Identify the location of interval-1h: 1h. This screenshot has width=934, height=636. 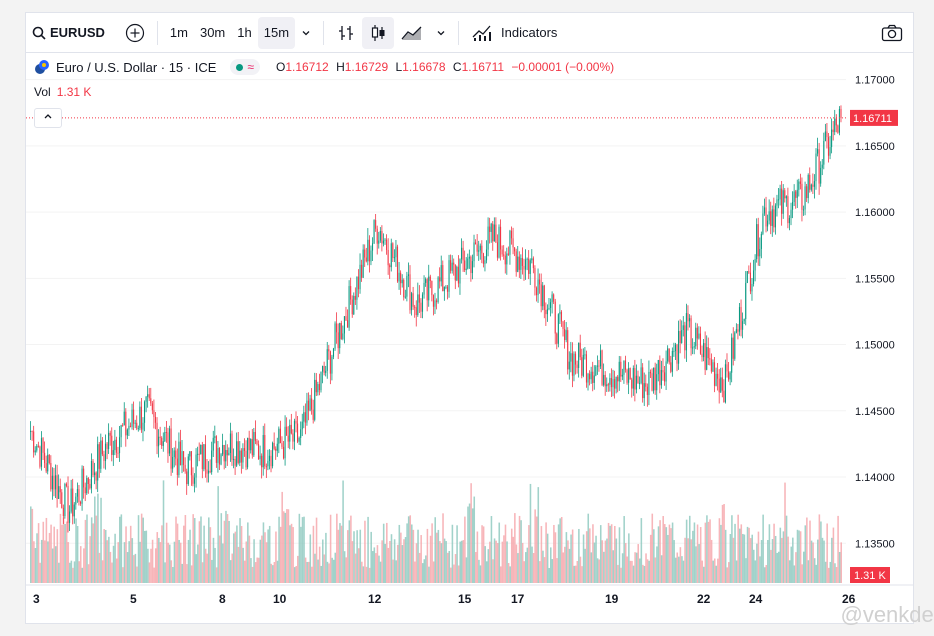
(244, 33).